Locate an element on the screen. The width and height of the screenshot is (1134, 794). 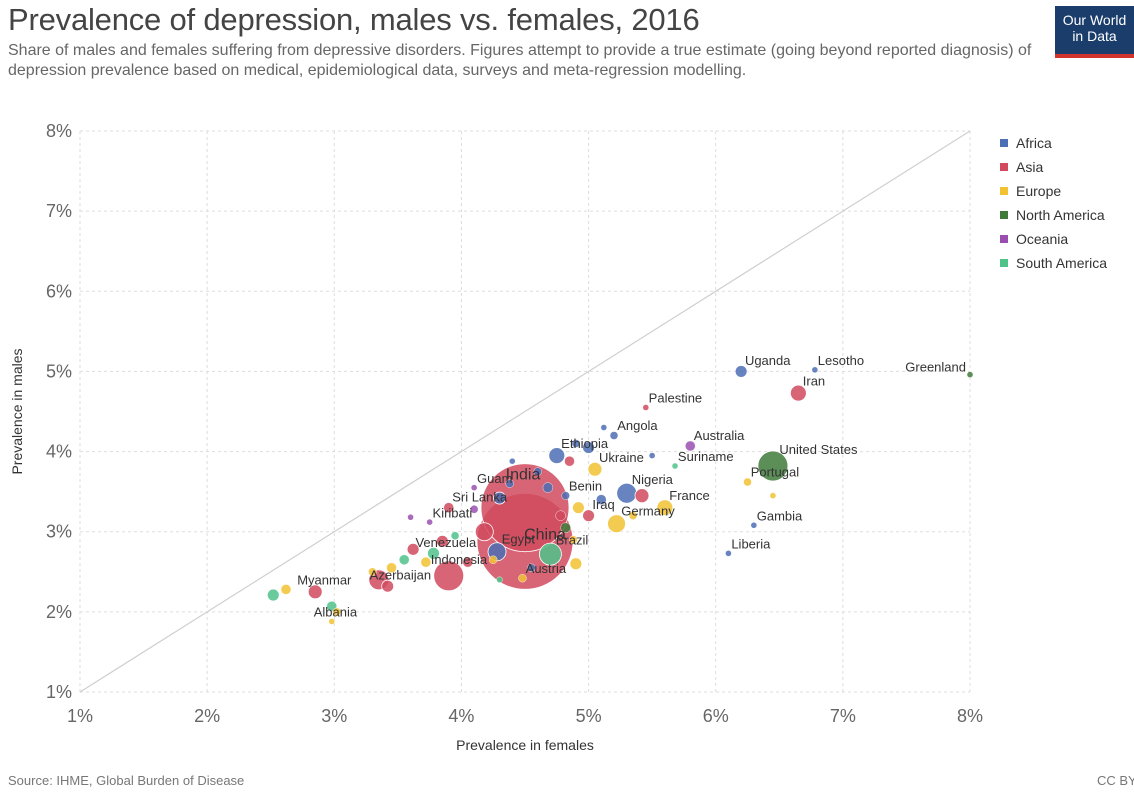
legend-item: North America is located at coordinates (1053, 215).